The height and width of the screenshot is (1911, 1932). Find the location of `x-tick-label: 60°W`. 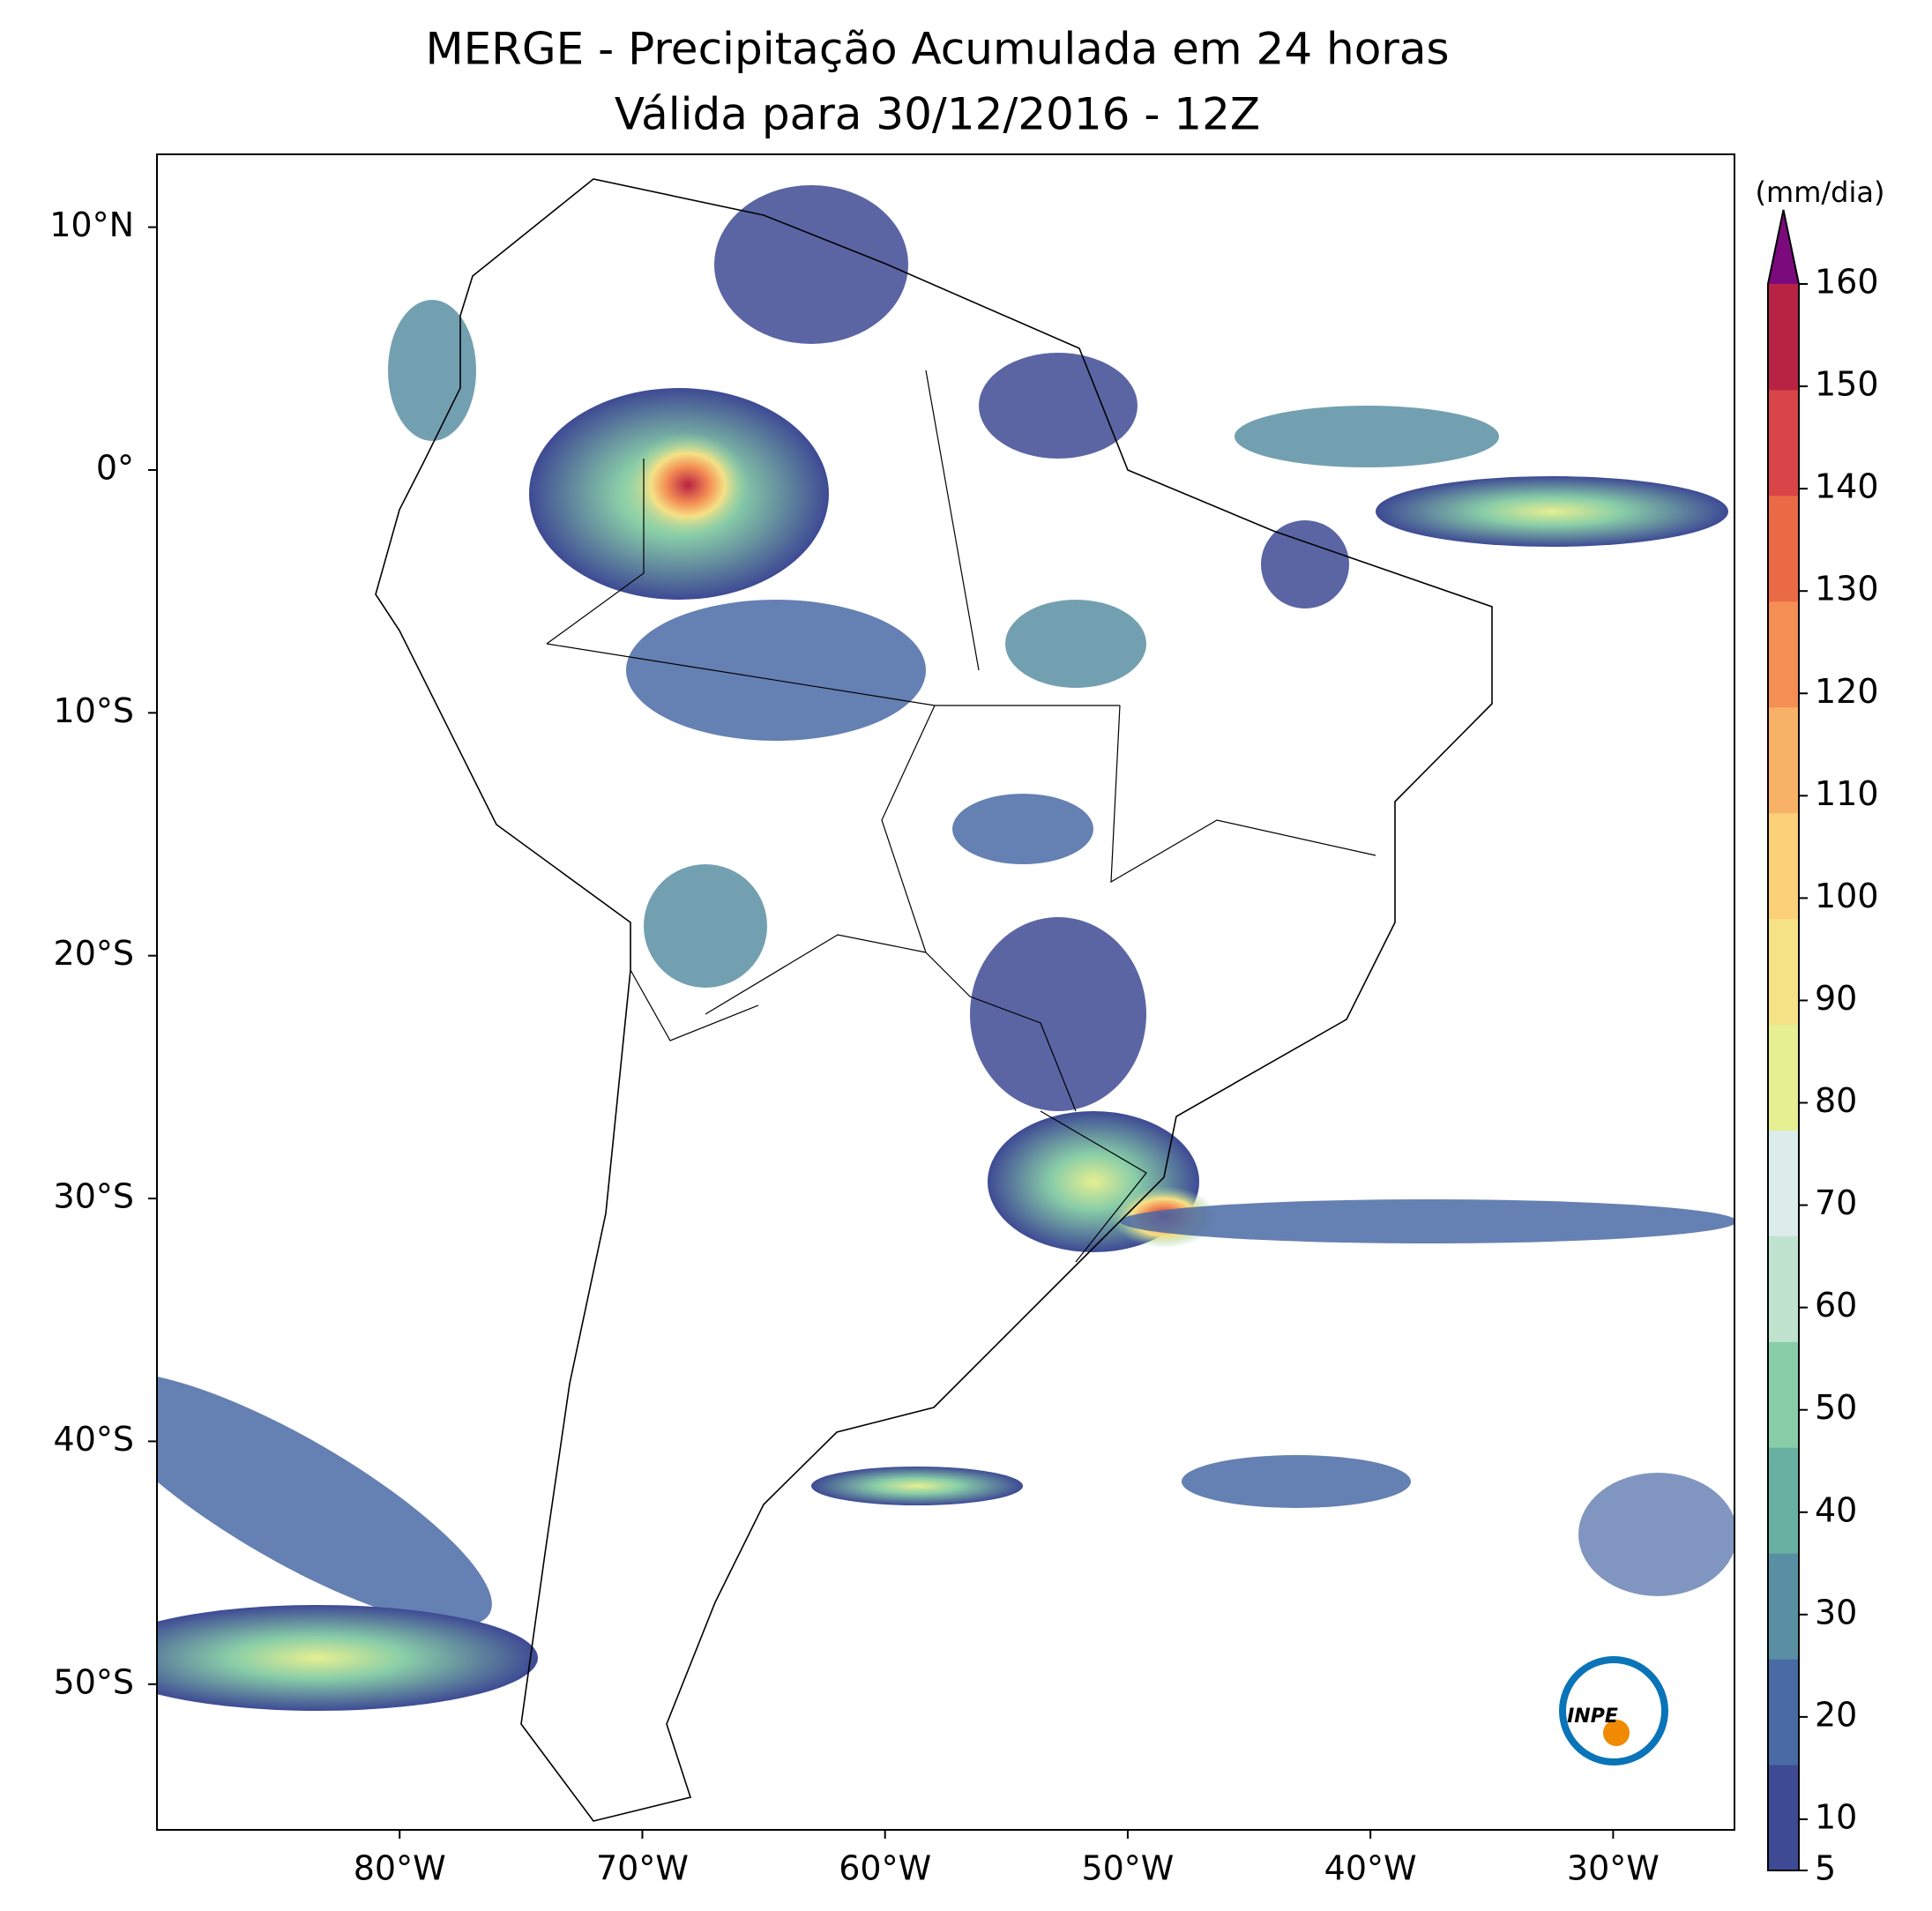

x-tick-label: 60°W is located at coordinates (885, 1869).